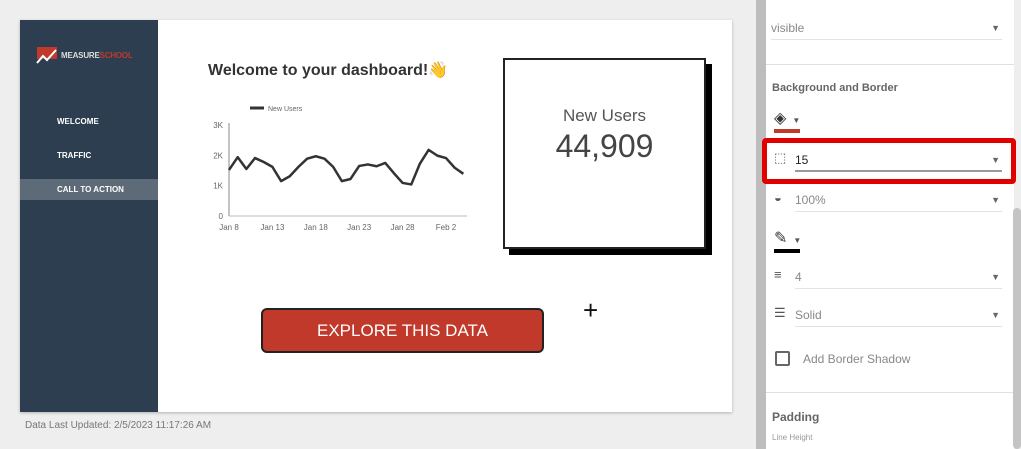 The image size is (1021, 449). What do you see at coordinates (46, 55) in the screenshot?
I see `logo-chart-icon` at bounding box center [46, 55].